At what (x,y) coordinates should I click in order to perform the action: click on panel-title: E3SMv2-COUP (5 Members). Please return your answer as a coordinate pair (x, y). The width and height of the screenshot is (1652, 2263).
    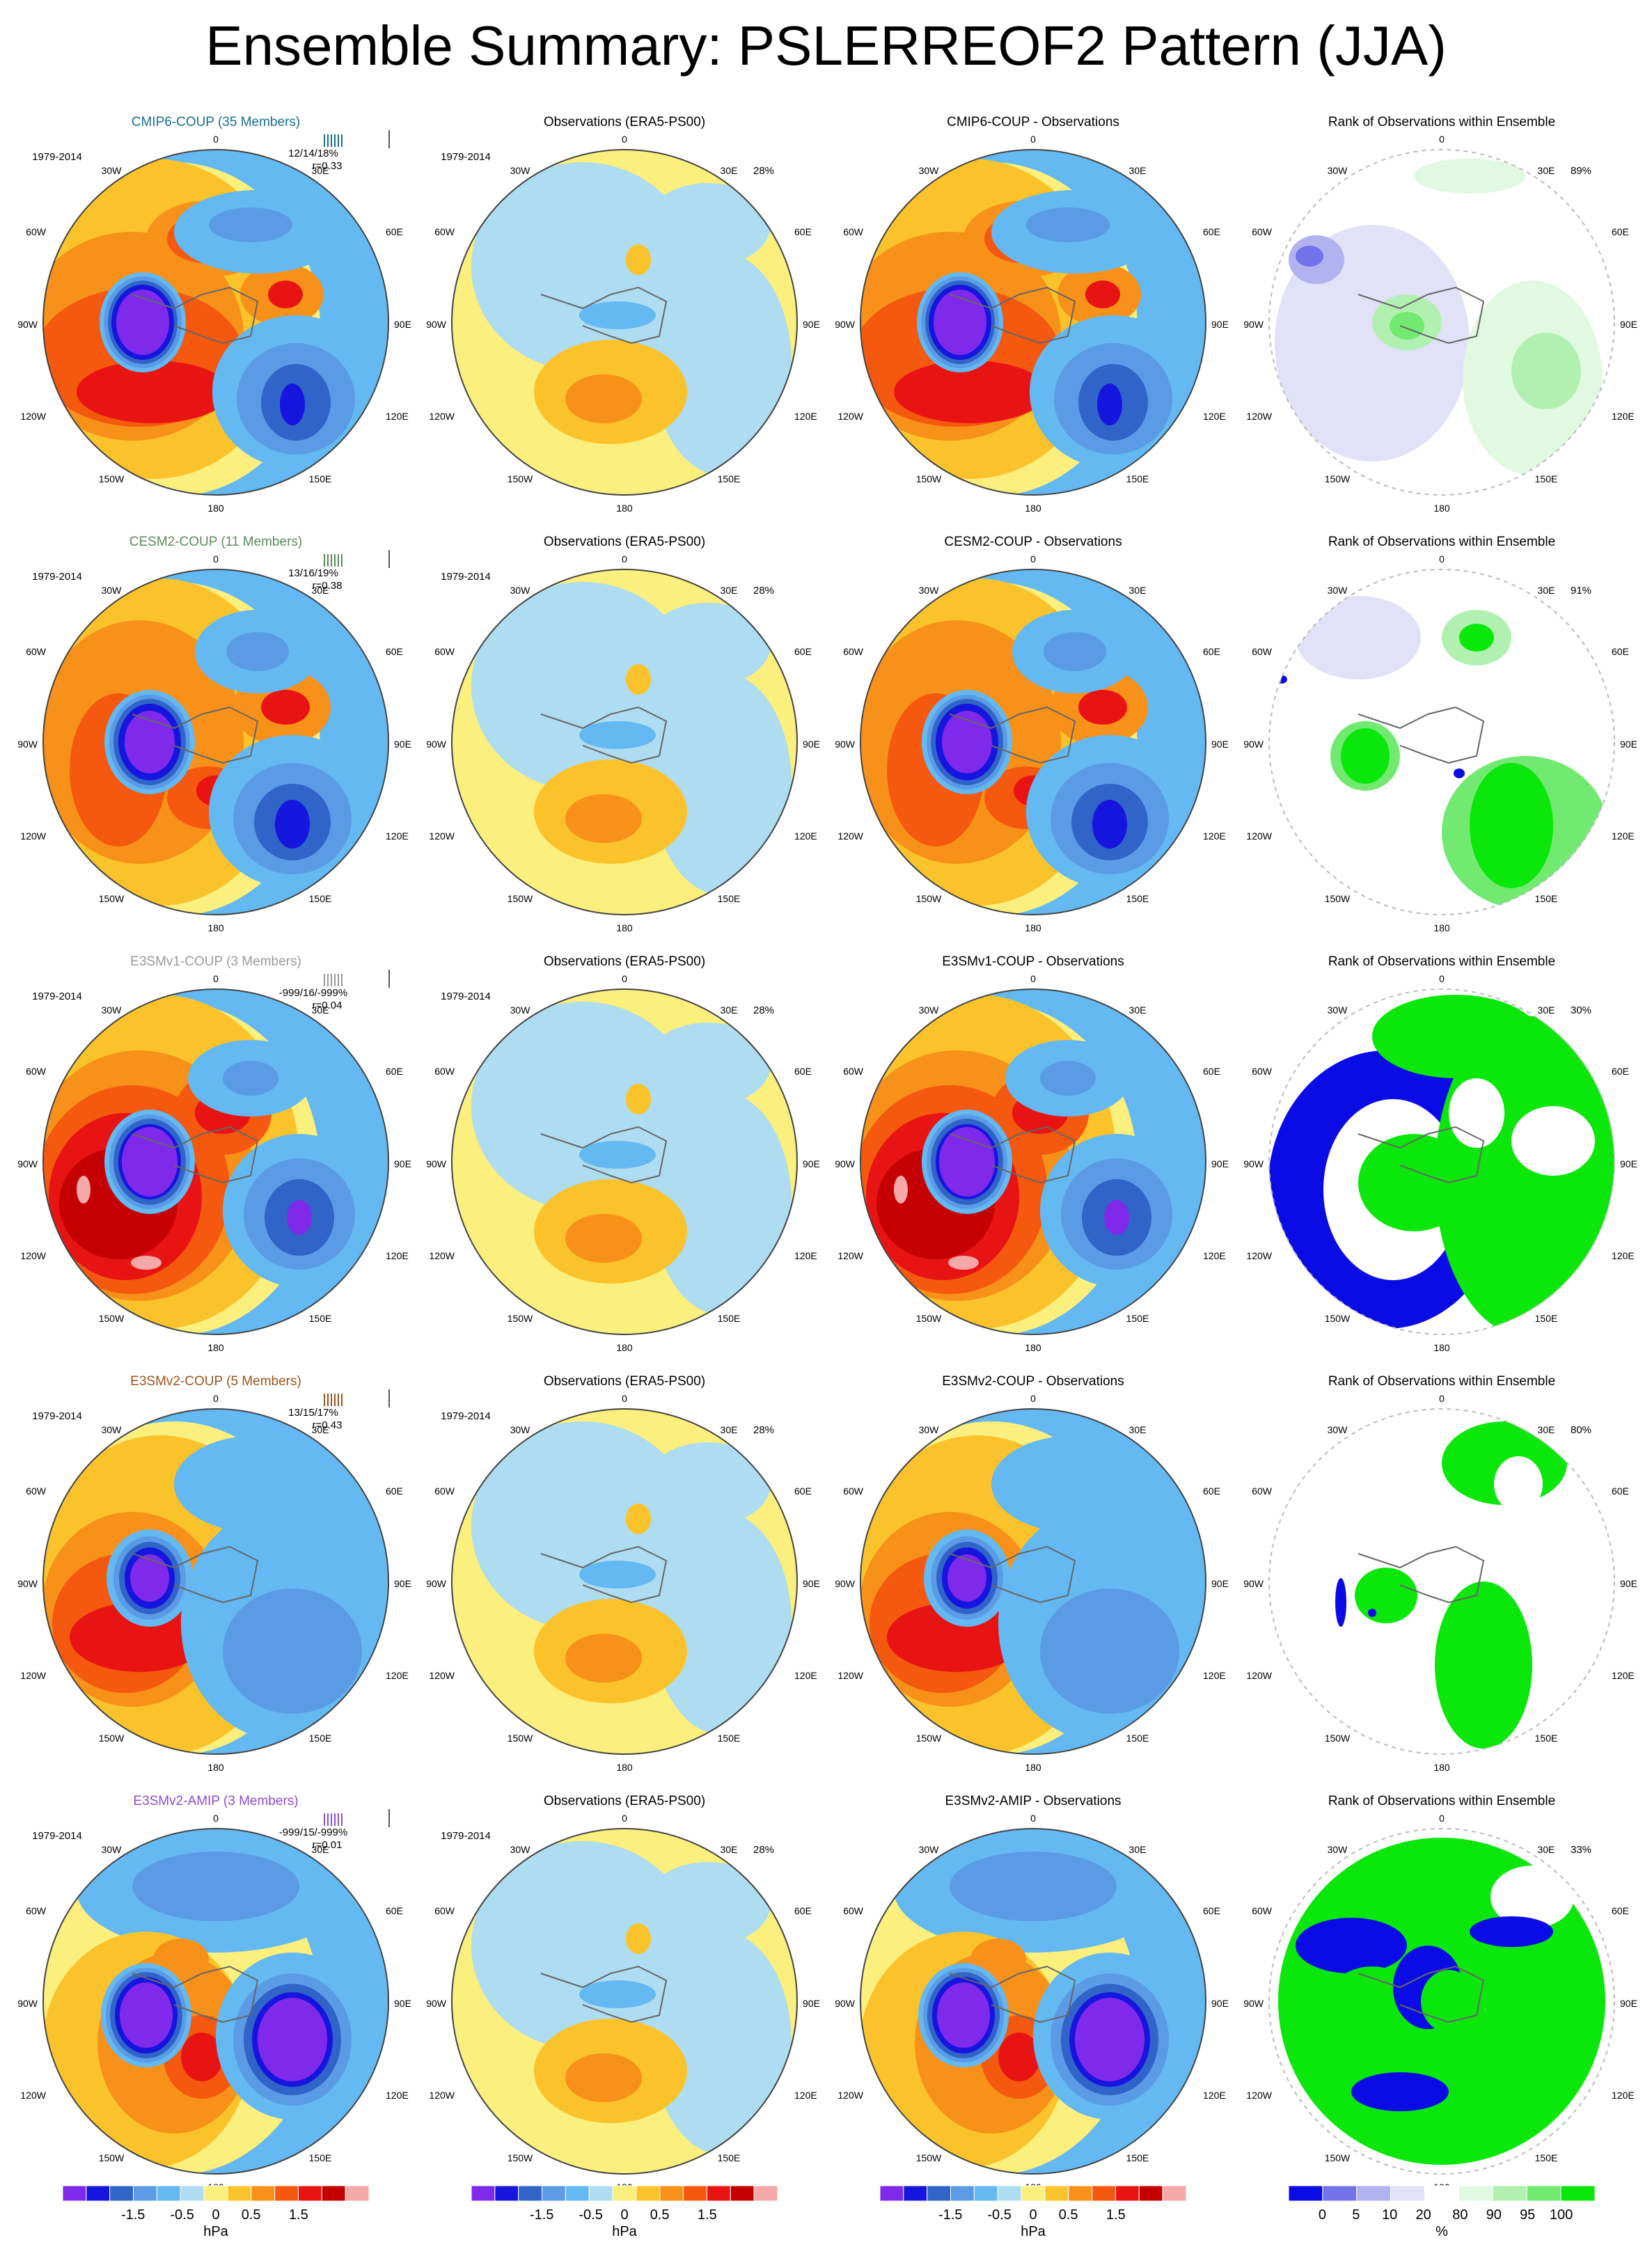
    Looking at the image, I should click on (215, 1381).